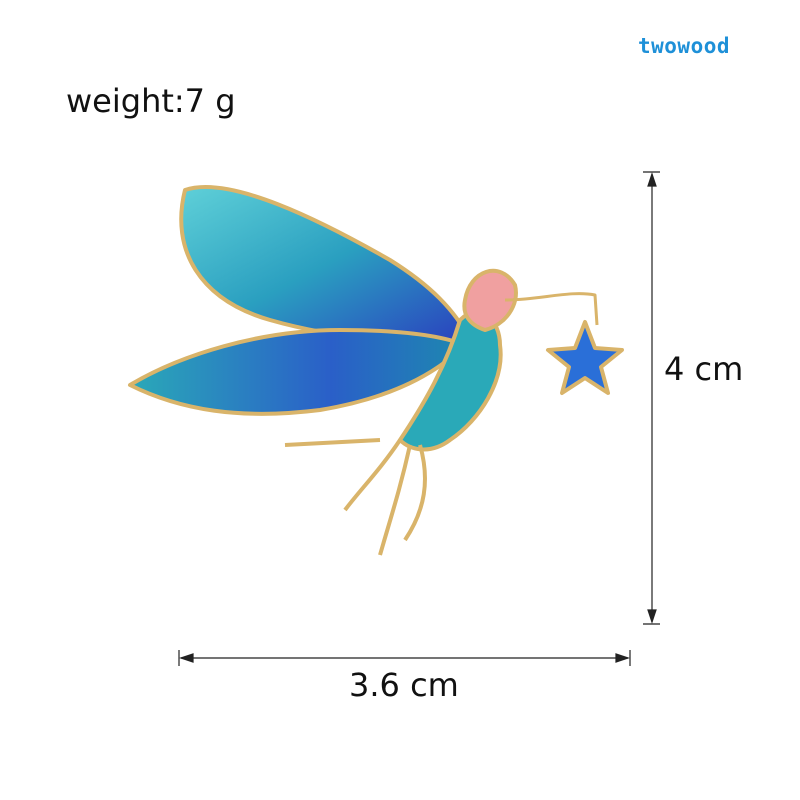 The height and width of the screenshot is (800, 800). What do you see at coordinates (490, 300) in the screenshot?
I see `head` at bounding box center [490, 300].